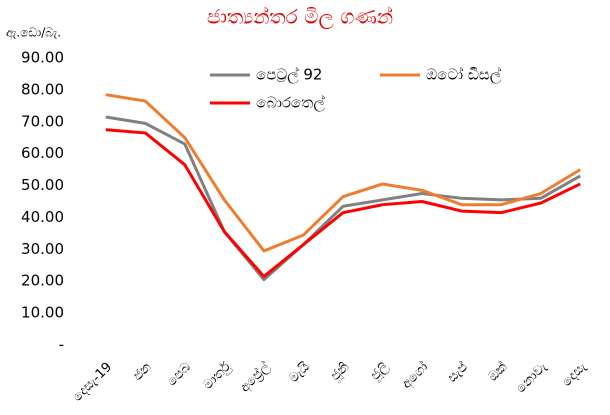 The image size is (610, 415). What do you see at coordinates (42, 121) in the screenshot?
I see `y-tick-label: 70.00` at bounding box center [42, 121].